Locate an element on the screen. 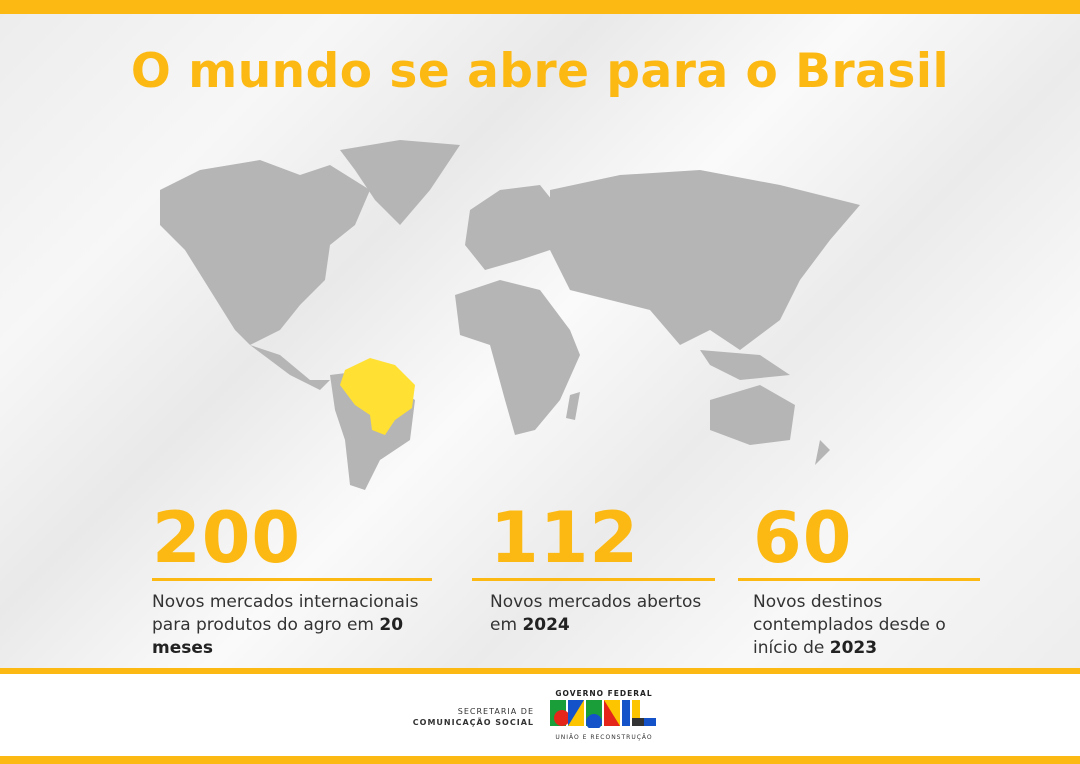 The image size is (1080, 764). southeast-asia is located at coordinates (745, 365).